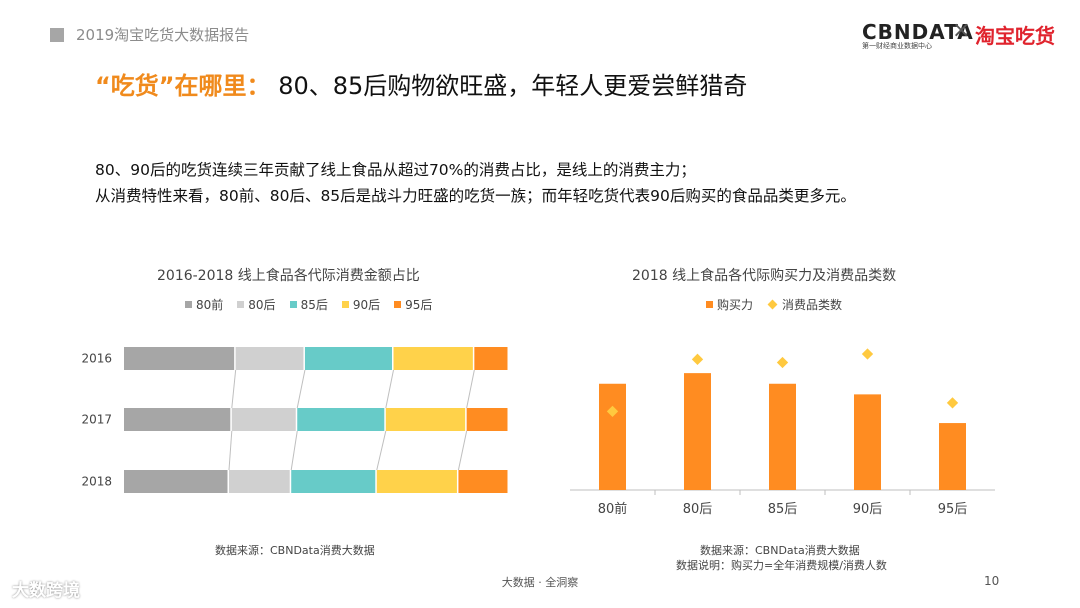 This screenshot has height=608, width=1080. Describe the element at coordinates (867, 442) in the screenshot. I see `bar-90后` at that location.